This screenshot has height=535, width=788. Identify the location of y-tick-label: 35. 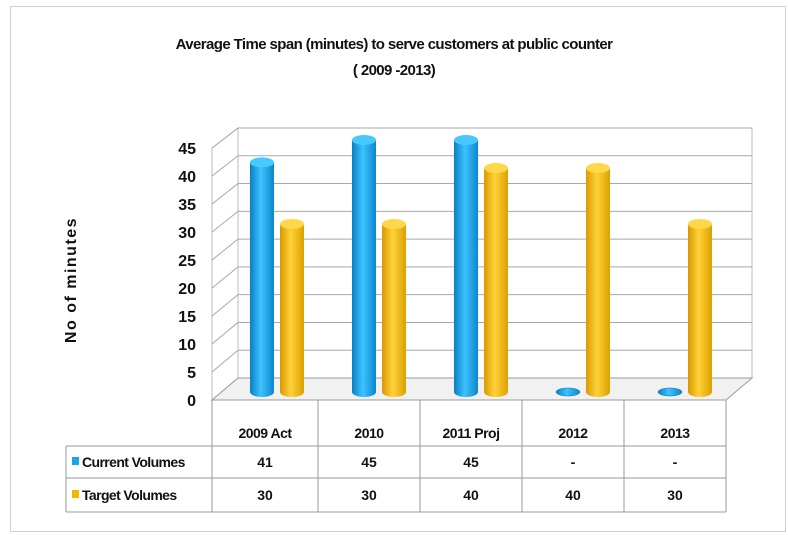
(187, 205).